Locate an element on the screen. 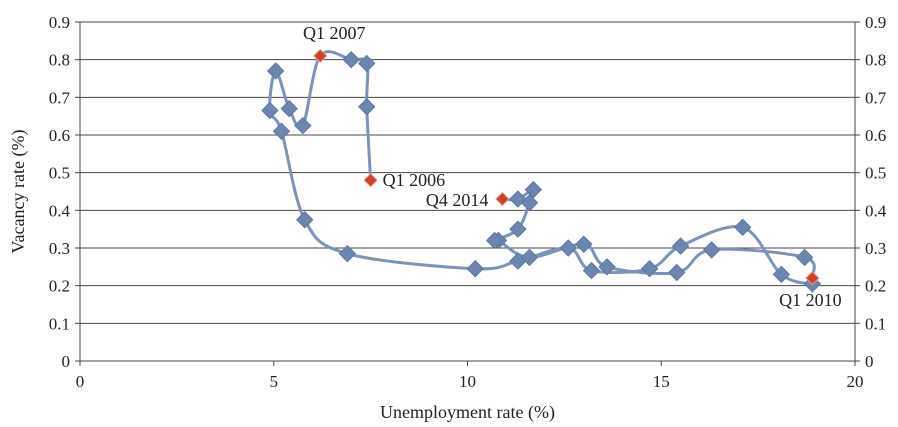 This screenshot has height=427, width=898. y-tick-label: 0.8 is located at coordinates (59, 60).